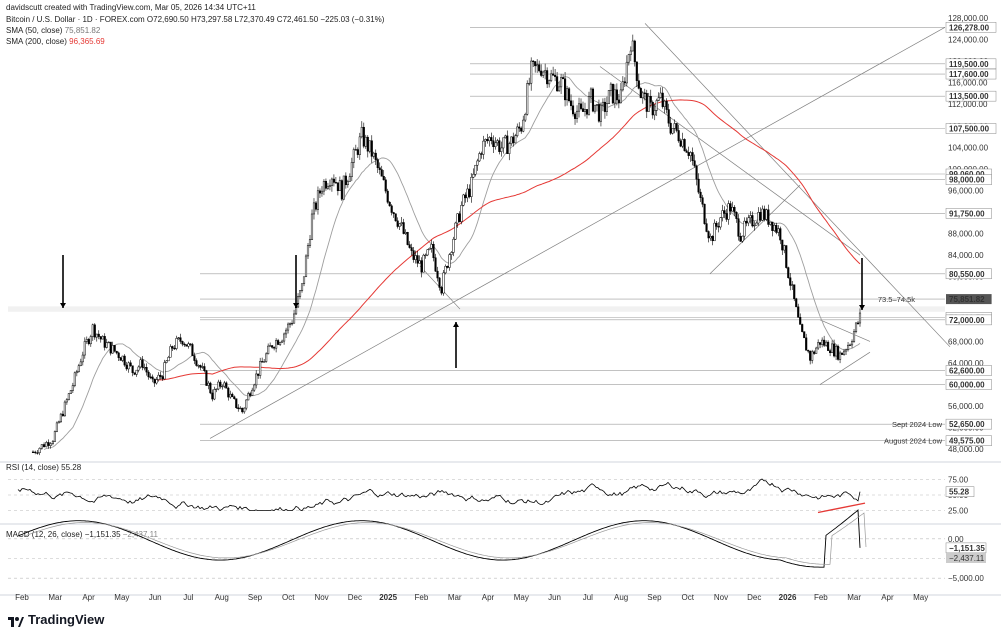 The width and height of the screenshot is (1001, 637). What do you see at coordinates (968, 147) in the screenshot?
I see `price-tick-label: 104,000.00` at bounding box center [968, 147].